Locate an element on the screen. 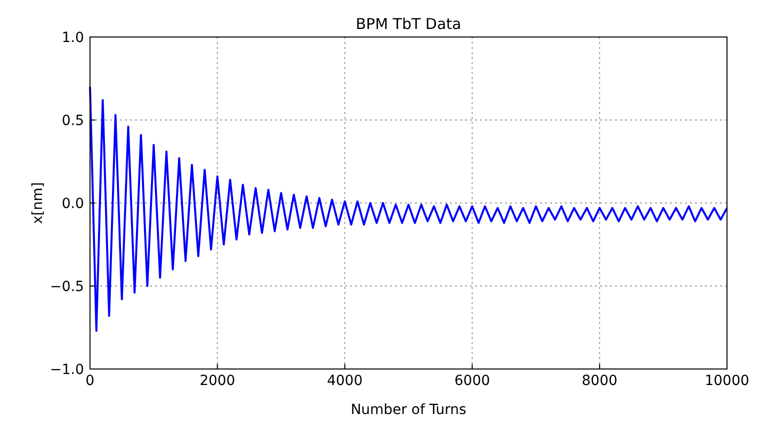 The image size is (765, 426). x-tick-label: 2000 is located at coordinates (218, 381).